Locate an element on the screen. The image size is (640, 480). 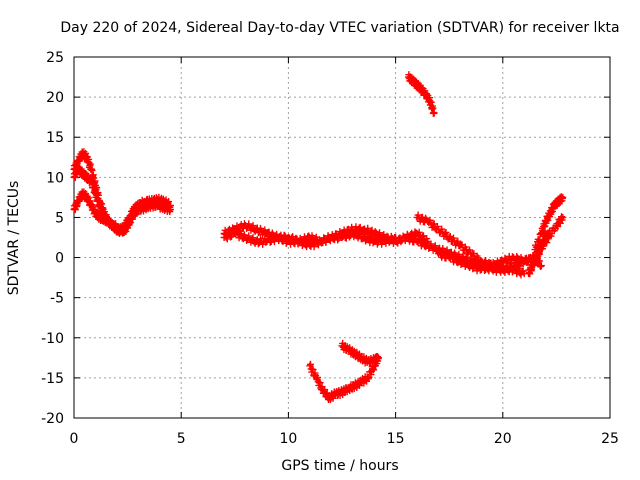
series-arc-1c is located at coordinates (95, 198).